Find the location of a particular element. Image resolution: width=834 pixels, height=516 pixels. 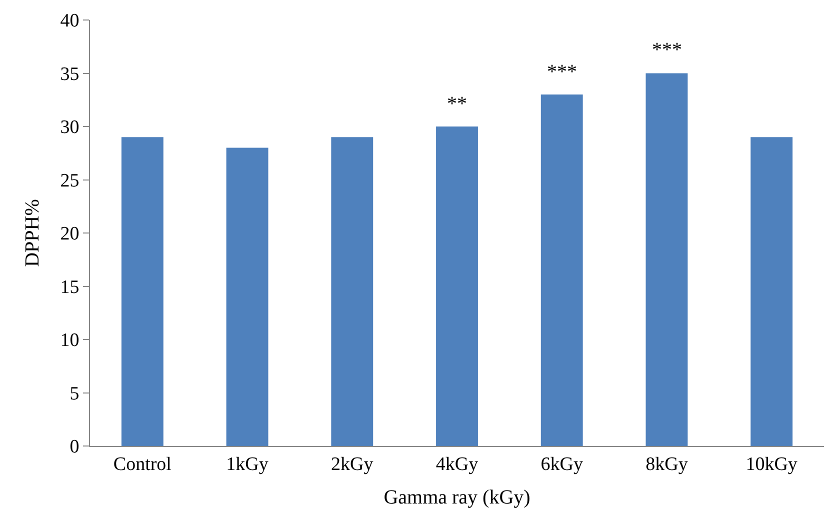

y-tick-label: 20 is located at coordinates (70, 234).